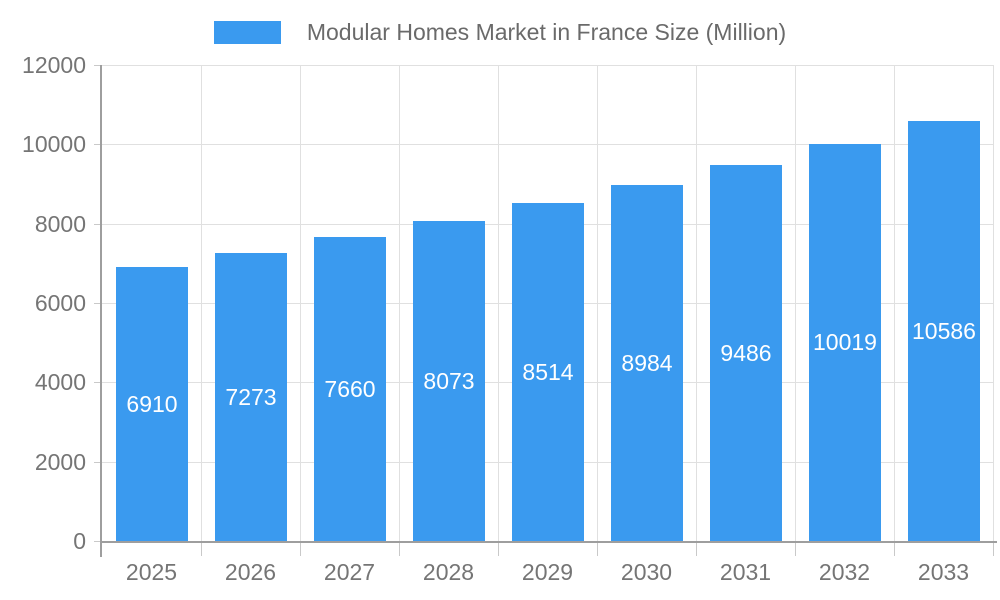 The height and width of the screenshot is (600, 1000). I want to click on bar-value-label: 8073, so click(449, 381).